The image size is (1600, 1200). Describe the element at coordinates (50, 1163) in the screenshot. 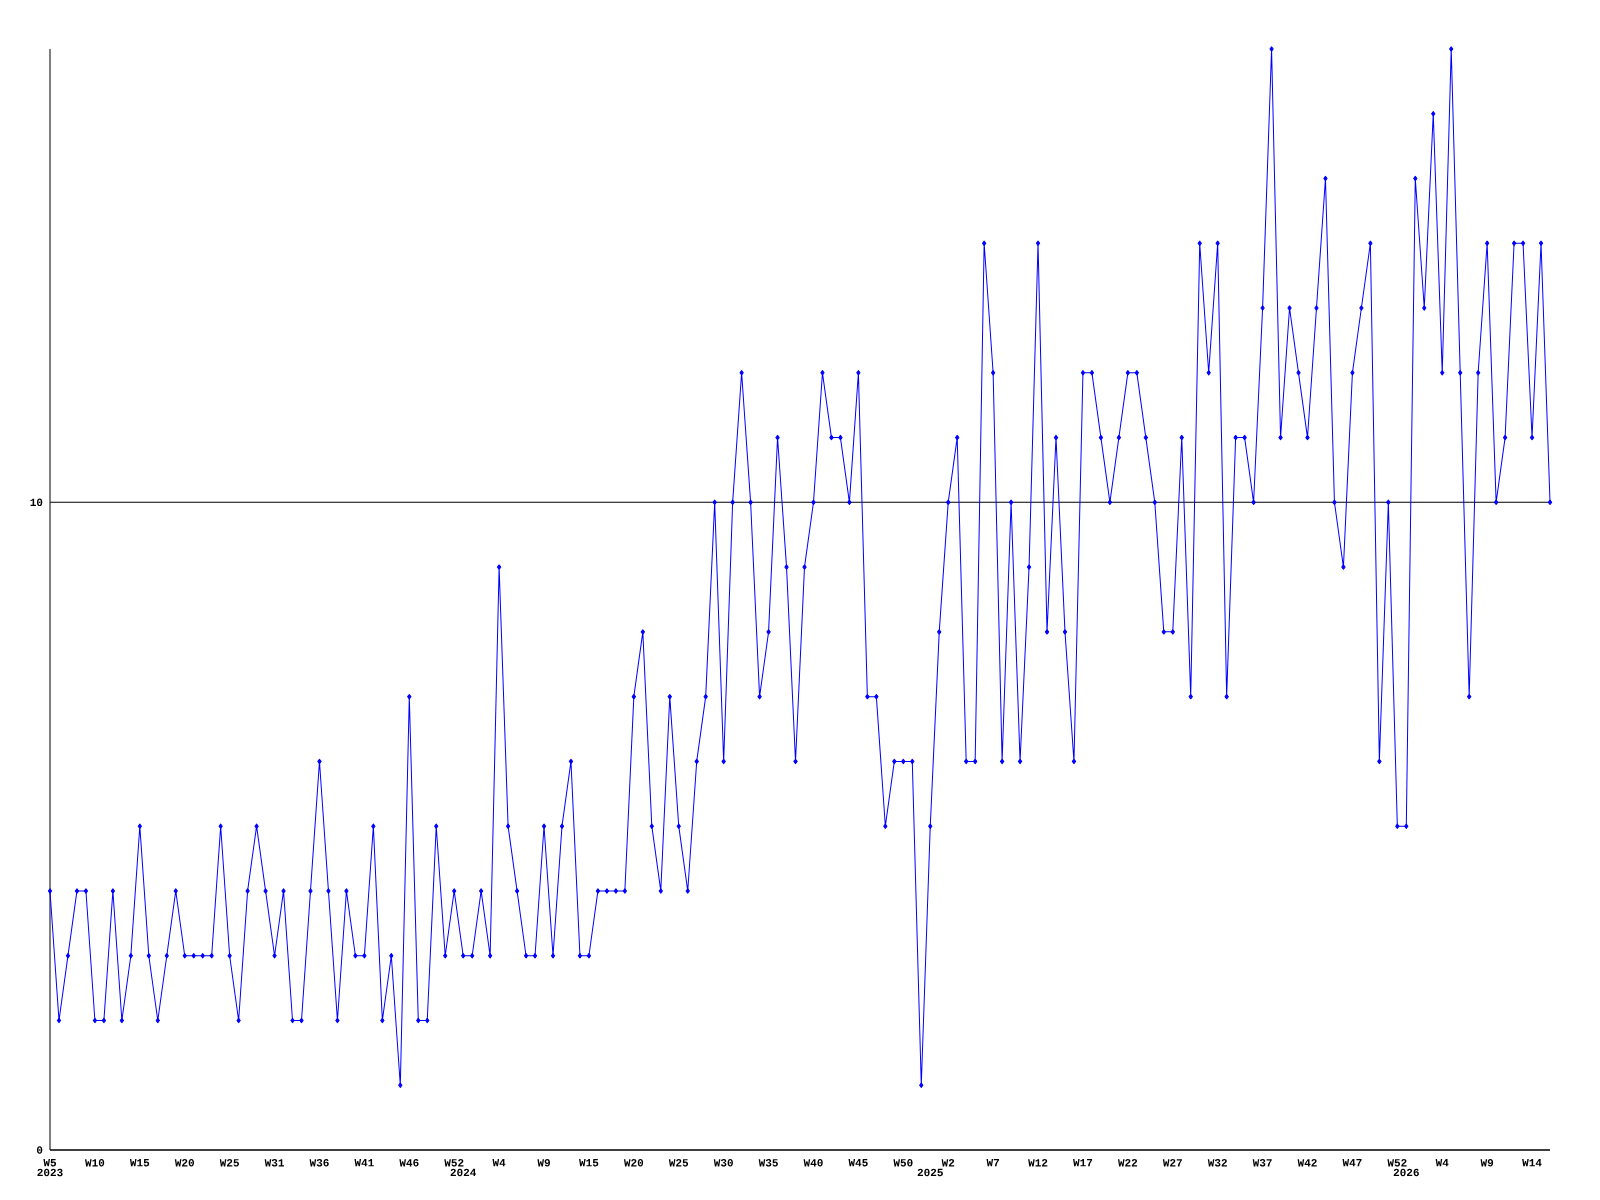

I see `x-tick-label: W5` at that location.